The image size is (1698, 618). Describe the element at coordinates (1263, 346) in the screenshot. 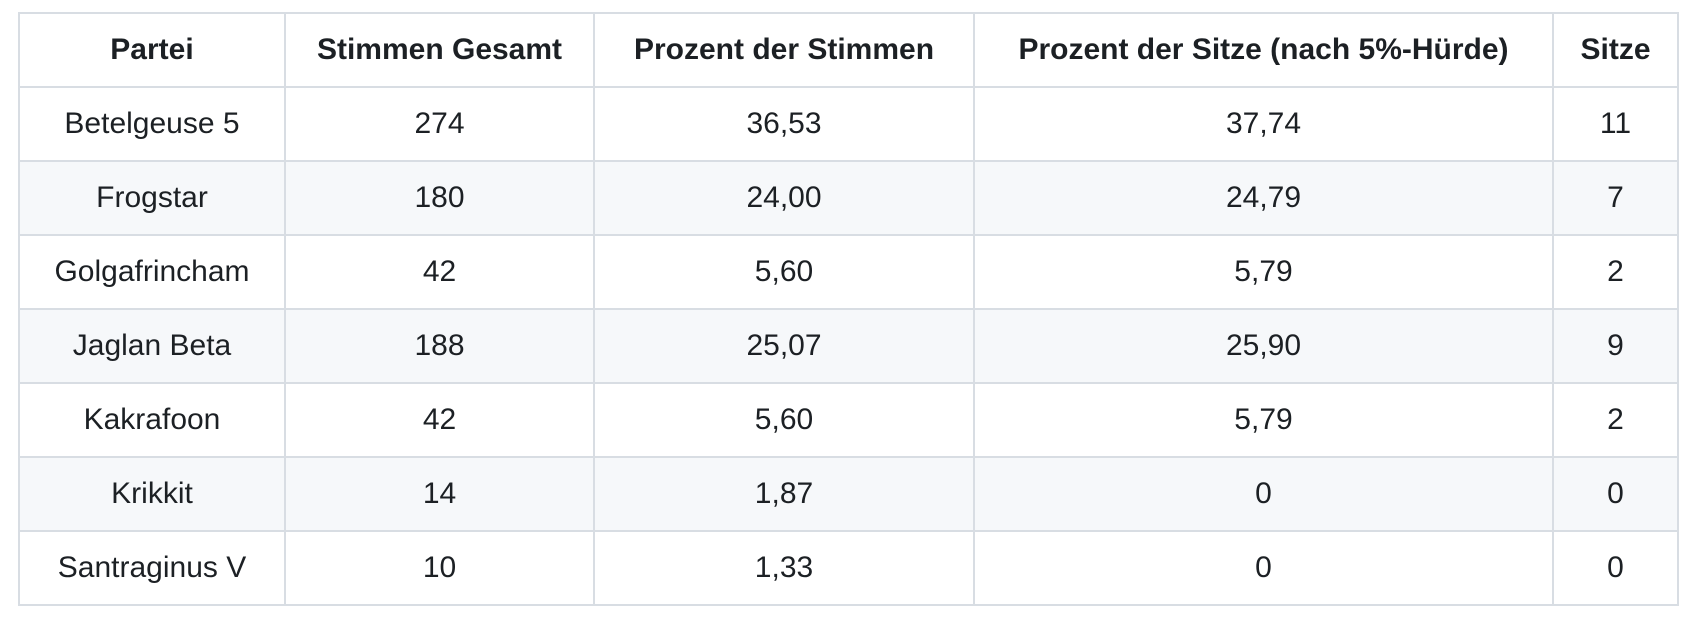

I see `value-cell: 25,90` at that location.